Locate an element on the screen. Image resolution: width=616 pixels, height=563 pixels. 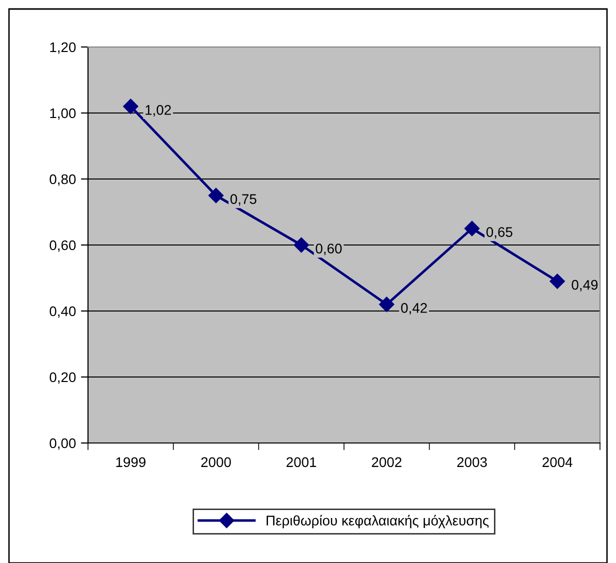
y-tick-label: 1,20 is located at coordinates (63, 48).